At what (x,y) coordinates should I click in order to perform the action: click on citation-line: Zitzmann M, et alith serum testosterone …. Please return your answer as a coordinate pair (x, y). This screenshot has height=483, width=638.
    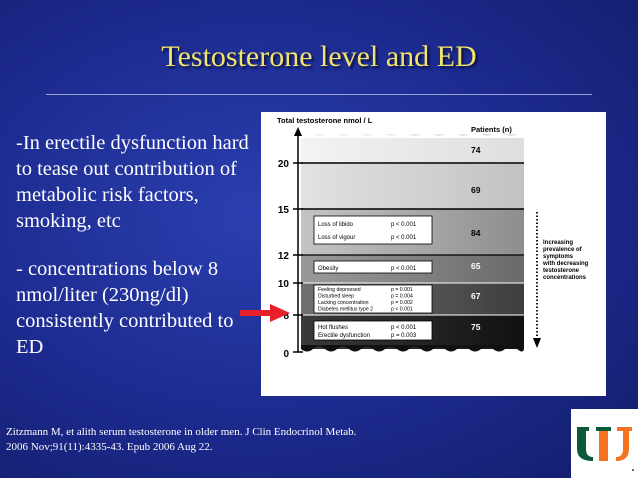
    Looking at the image, I should click on (181, 432).